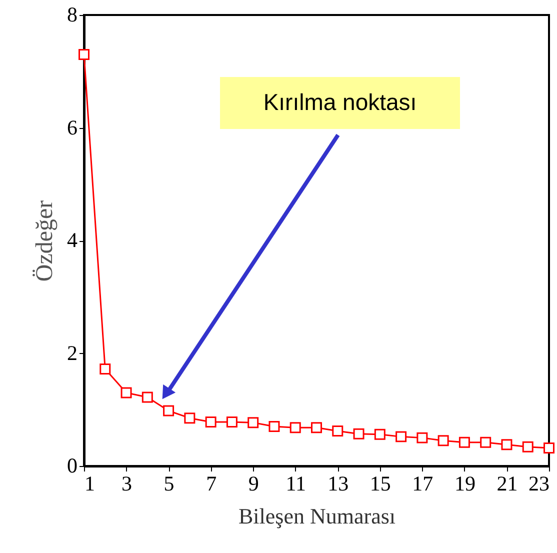 Image resolution: width=557 pixels, height=553 pixels. I want to click on y-tick-label: 2, so click(72, 352).